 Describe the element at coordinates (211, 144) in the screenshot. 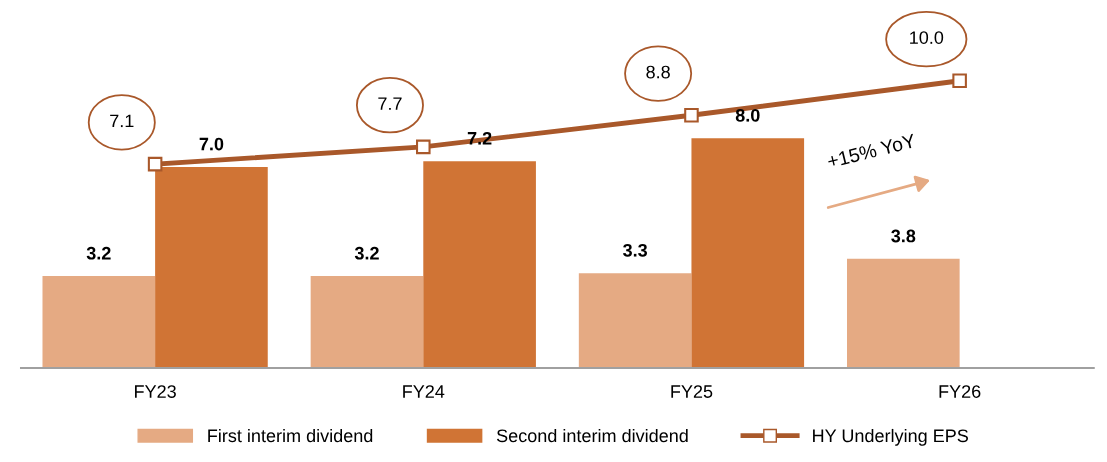

I see `data-label: 7.0` at that location.